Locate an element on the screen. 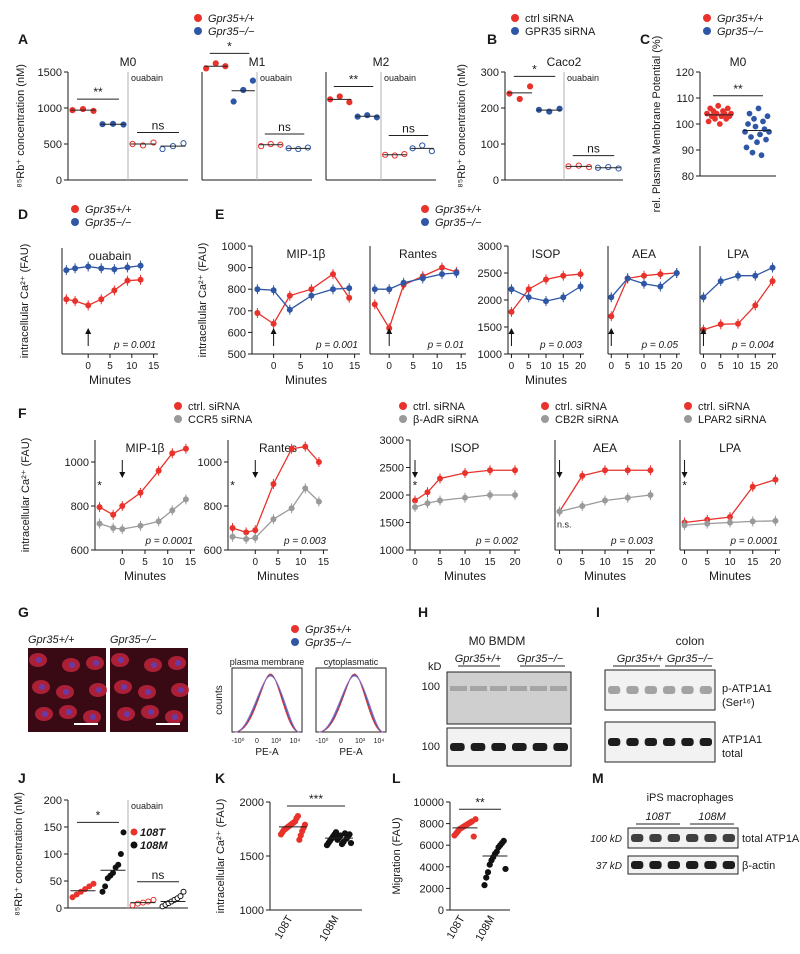  y-tick-label: 3000 is located at coordinates (490, 247).